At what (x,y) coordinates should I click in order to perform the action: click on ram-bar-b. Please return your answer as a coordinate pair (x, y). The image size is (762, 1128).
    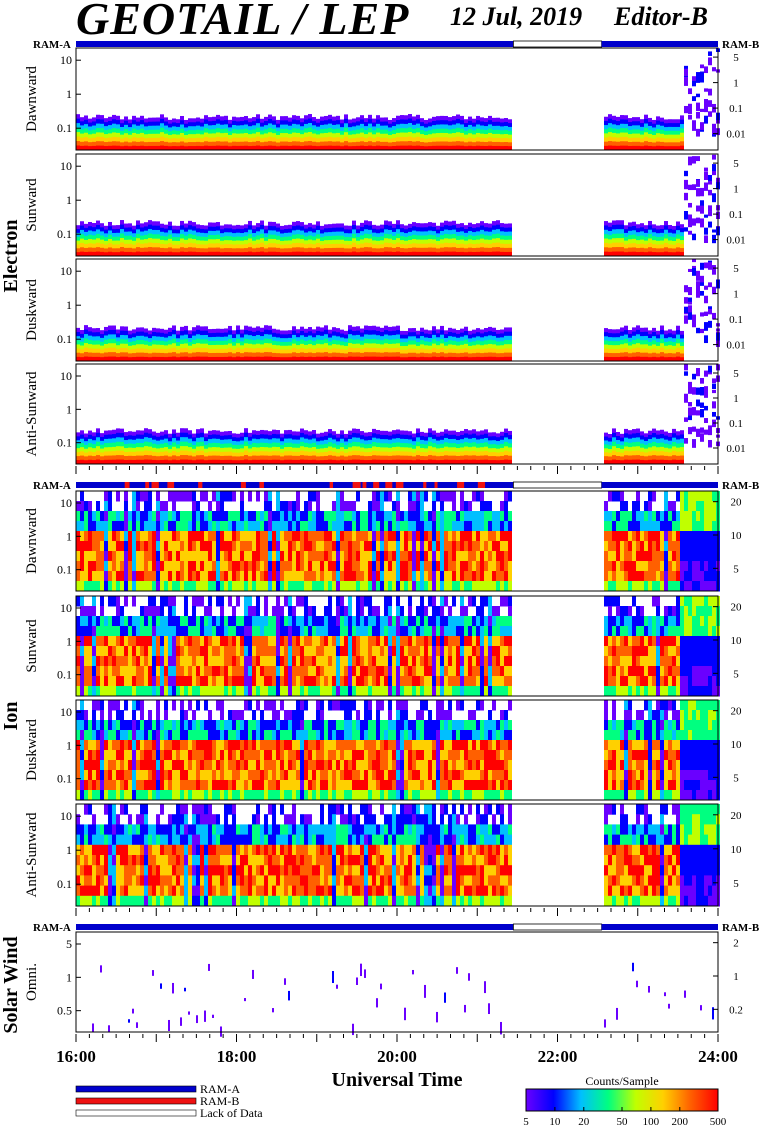
    Looking at the image, I should click on (356, 485).